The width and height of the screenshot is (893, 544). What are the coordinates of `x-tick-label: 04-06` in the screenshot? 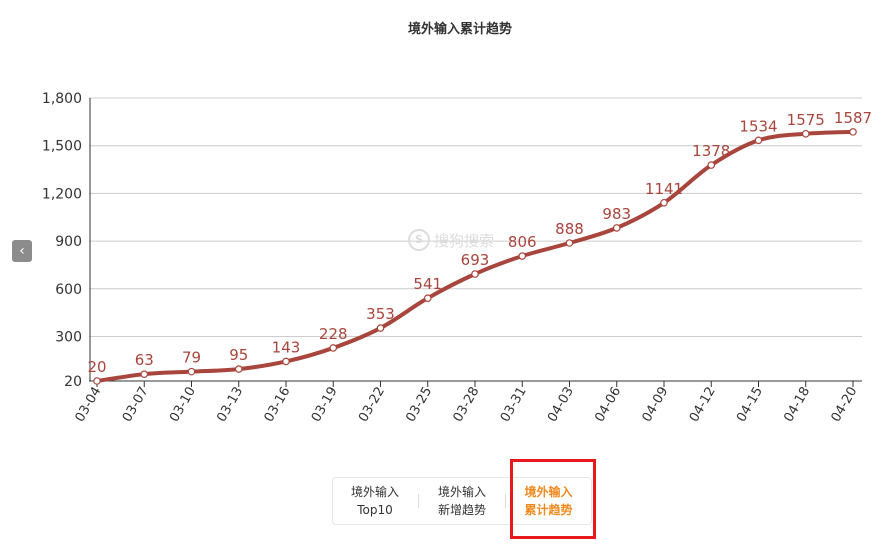 It's located at (608, 405).